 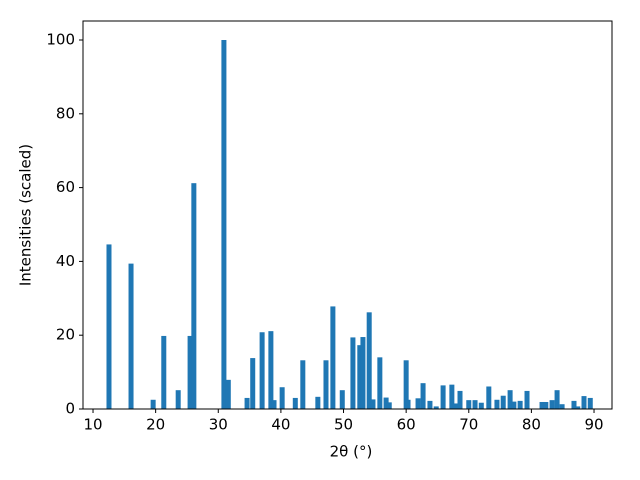 What do you see at coordinates (155, 425) in the screenshot?
I see `x-tick-label: 20` at bounding box center [155, 425].